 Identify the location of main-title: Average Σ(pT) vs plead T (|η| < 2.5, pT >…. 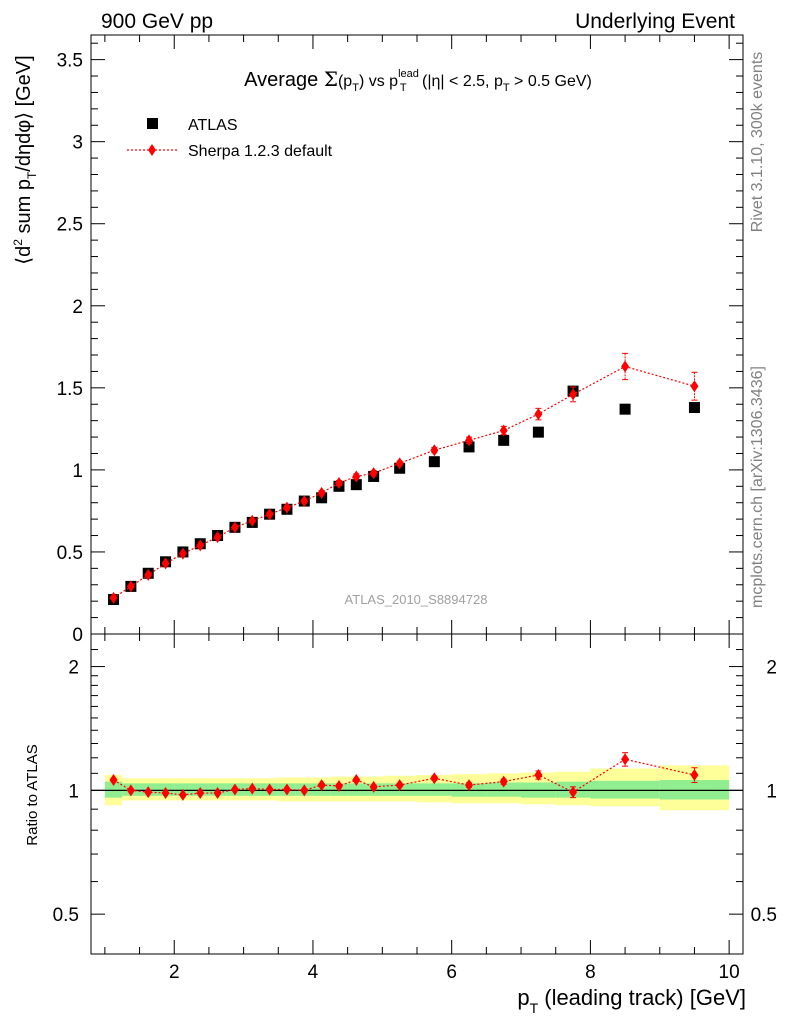
(418, 80).